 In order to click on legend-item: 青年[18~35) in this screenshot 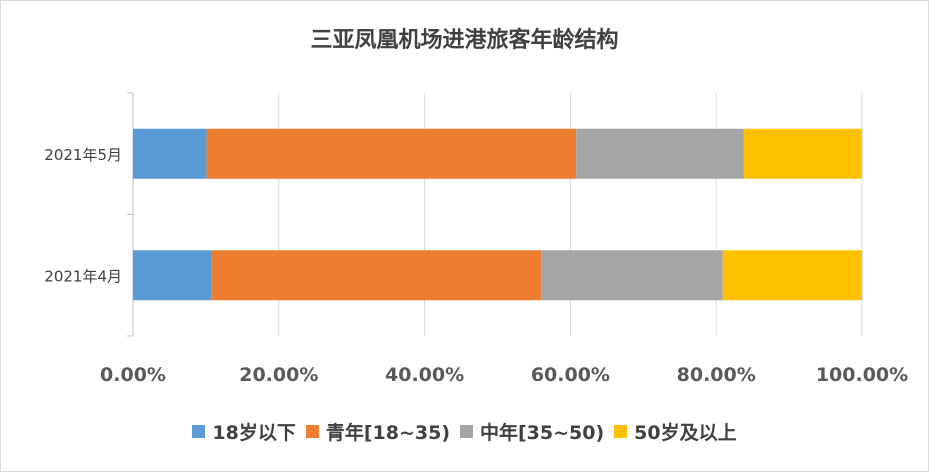, I will do `click(377, 431)`.